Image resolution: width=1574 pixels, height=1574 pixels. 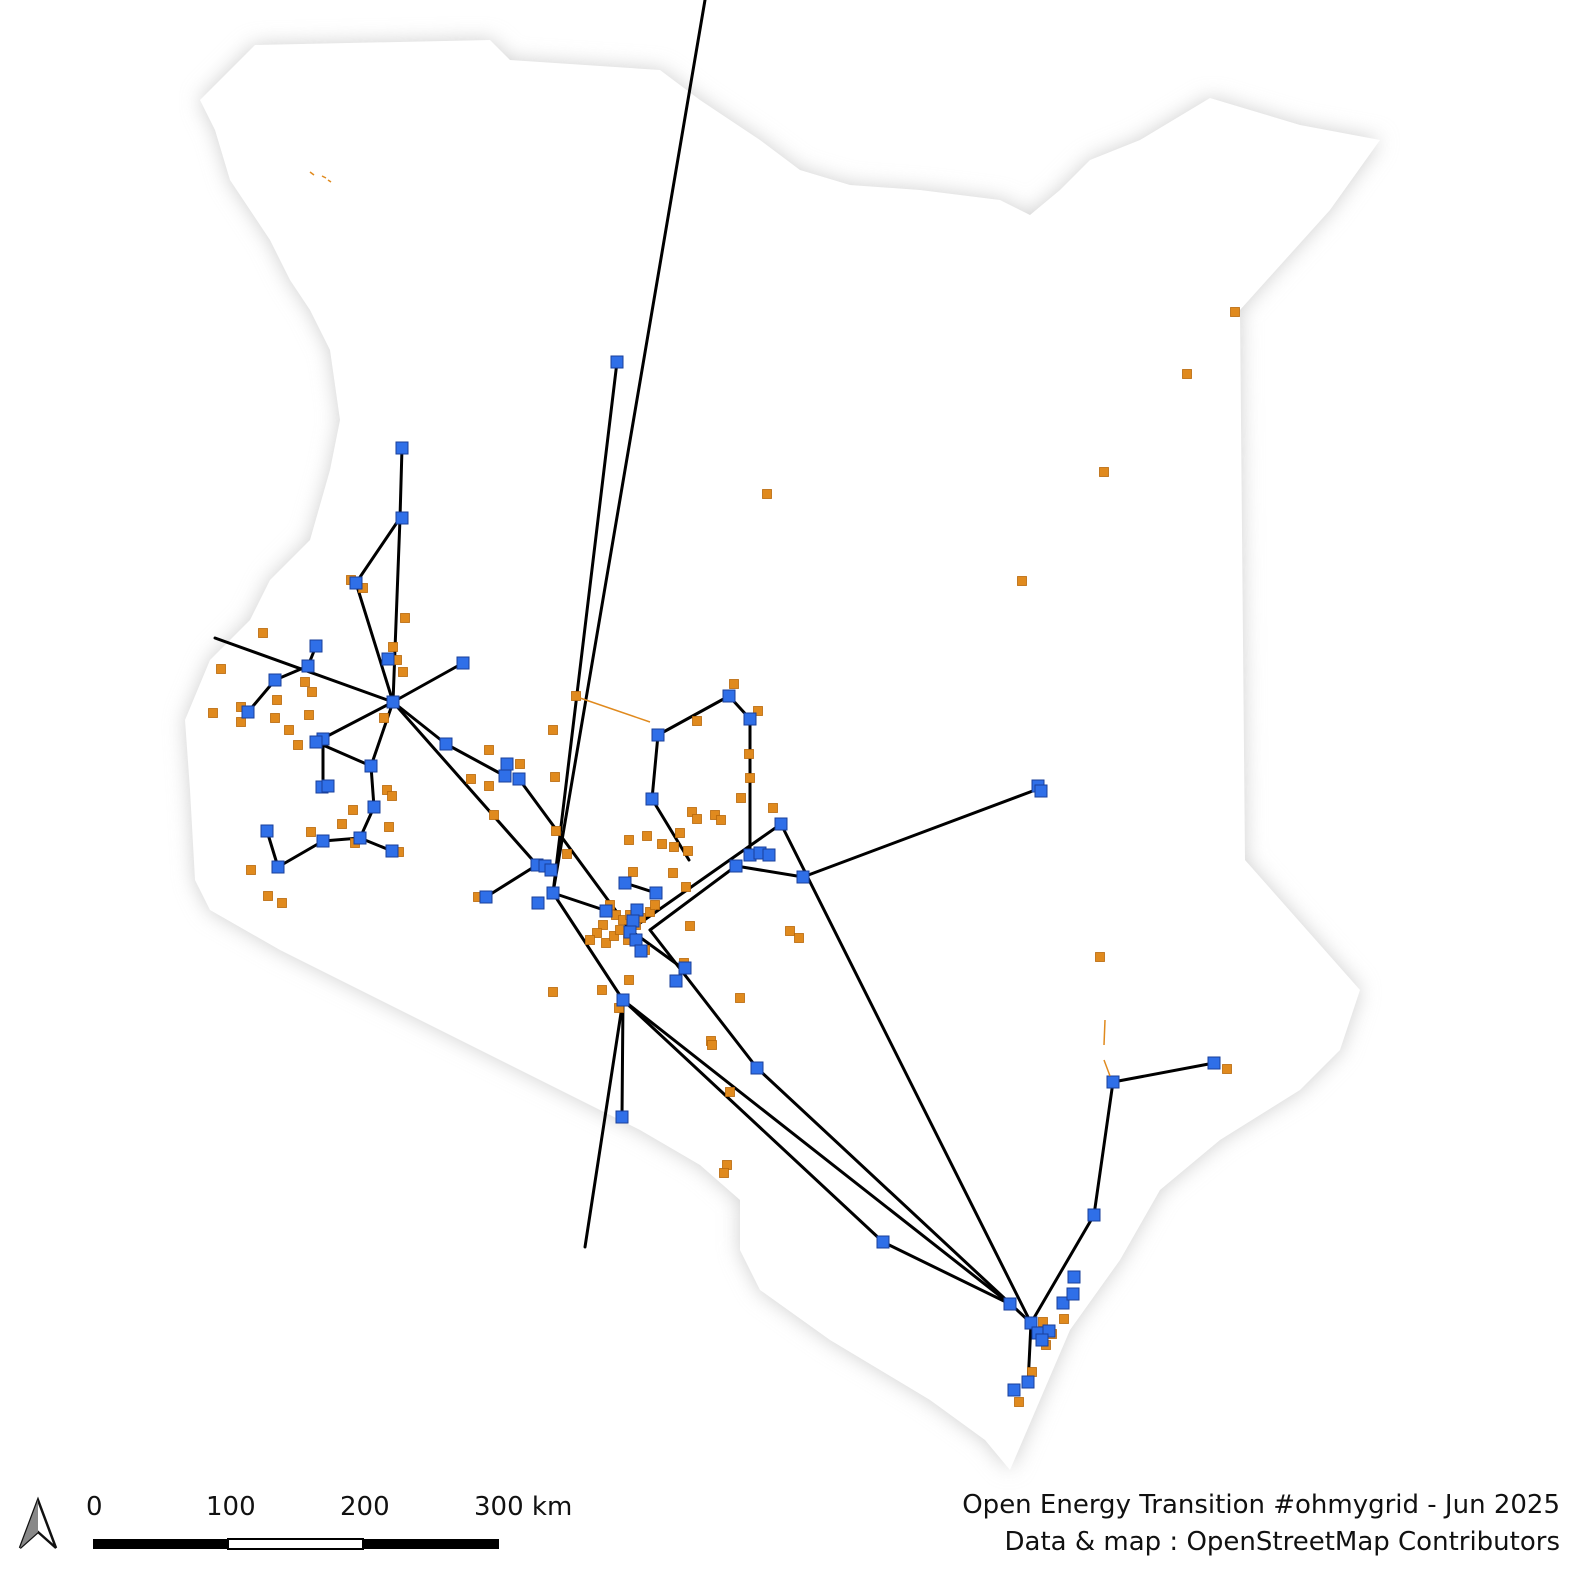 I want to click on scale-label-100: 100, so click(x=231, y=1507).